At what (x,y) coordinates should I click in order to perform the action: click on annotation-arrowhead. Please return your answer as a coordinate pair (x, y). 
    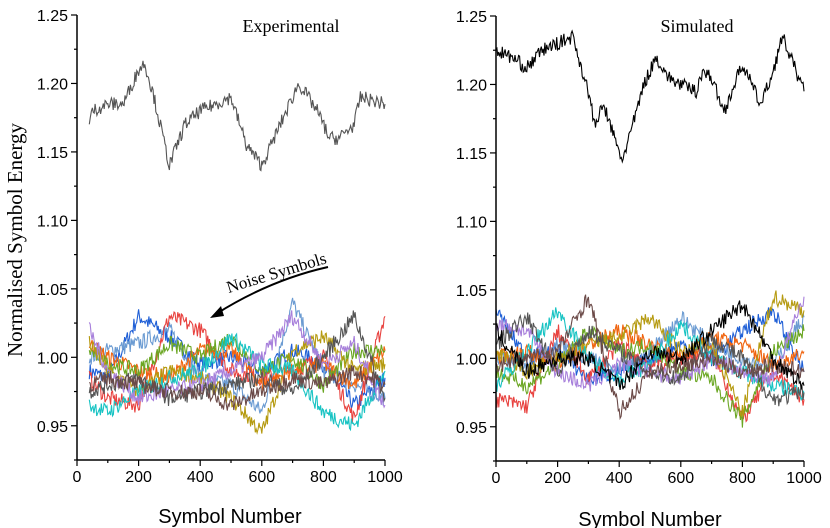
    Looking at the image, I should click on (217, 312).